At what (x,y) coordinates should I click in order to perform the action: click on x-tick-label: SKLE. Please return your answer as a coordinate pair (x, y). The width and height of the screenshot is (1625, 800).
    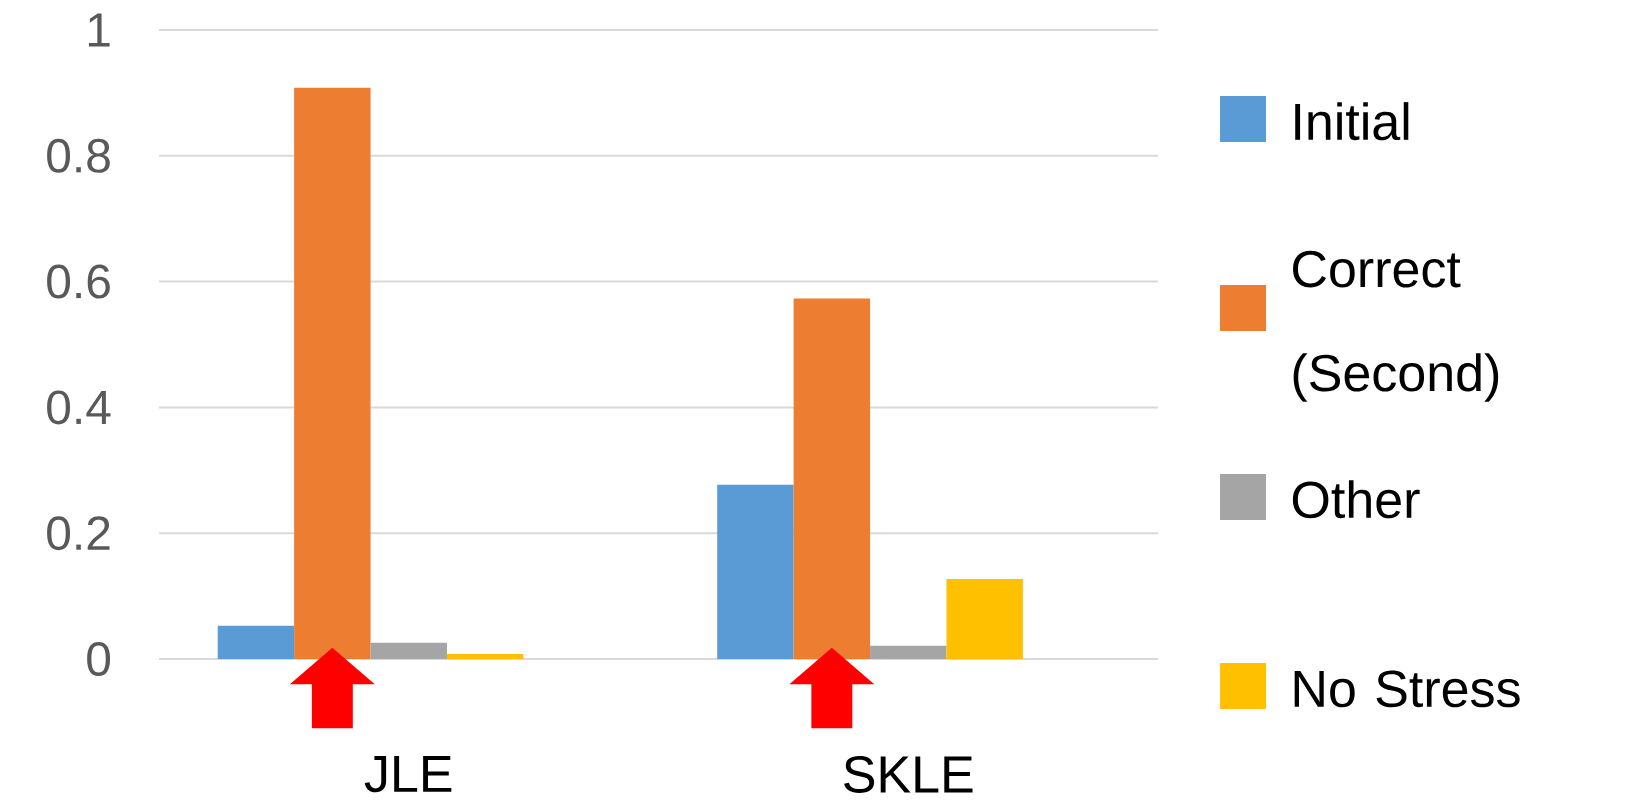
    Looking at the image, I should click on (908, 774).